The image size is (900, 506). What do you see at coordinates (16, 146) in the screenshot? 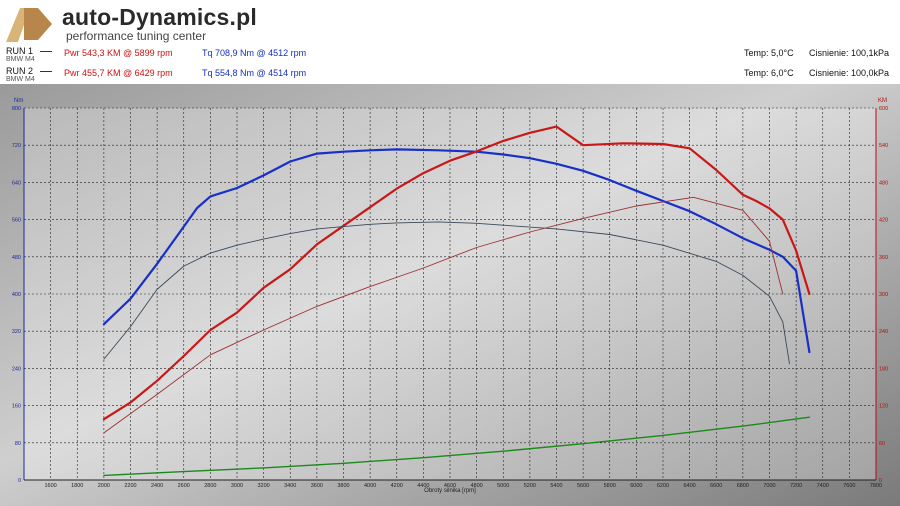
I see `y-tick-label-left: 720` at bounding box center [16, 146].